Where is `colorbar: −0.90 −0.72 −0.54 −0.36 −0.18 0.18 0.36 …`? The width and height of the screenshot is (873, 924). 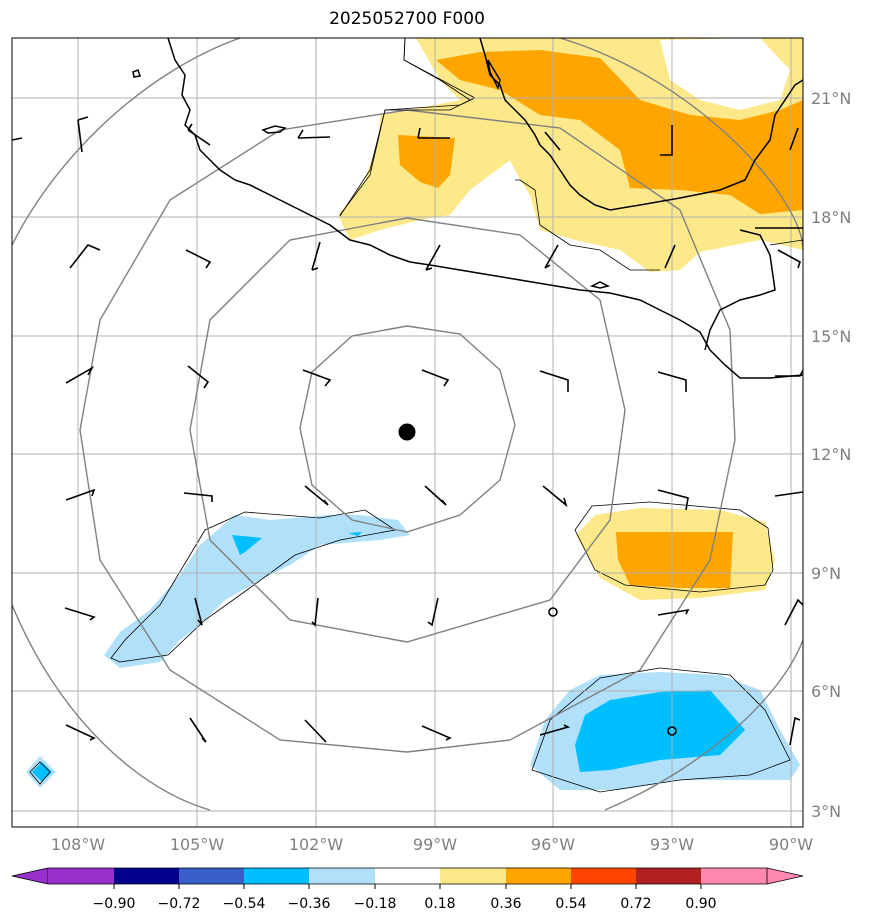 colorbar: −0.90 −0.72 −0.54 −0.36 −0.18 0.18 0.36 … is located at coordinates (407, 889).